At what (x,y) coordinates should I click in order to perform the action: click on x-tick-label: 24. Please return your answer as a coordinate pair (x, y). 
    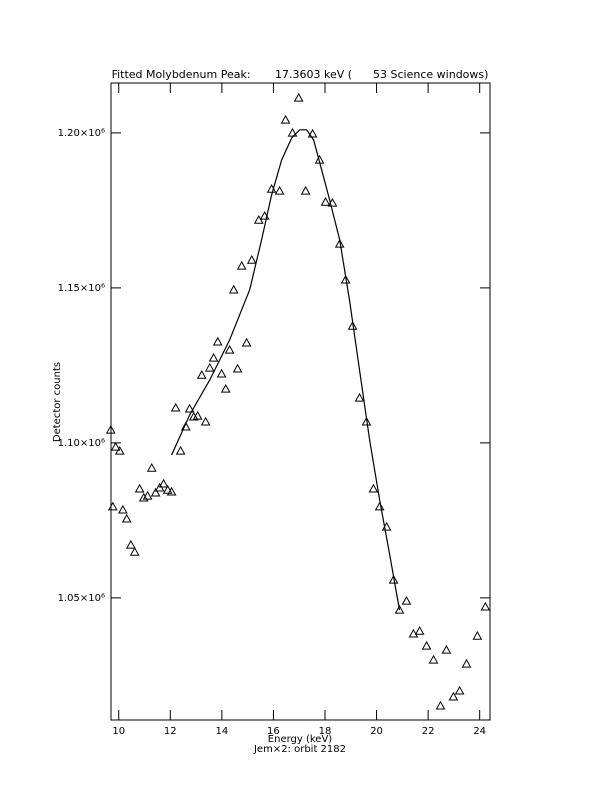
    Looking at the image, I should click on (479, 731).